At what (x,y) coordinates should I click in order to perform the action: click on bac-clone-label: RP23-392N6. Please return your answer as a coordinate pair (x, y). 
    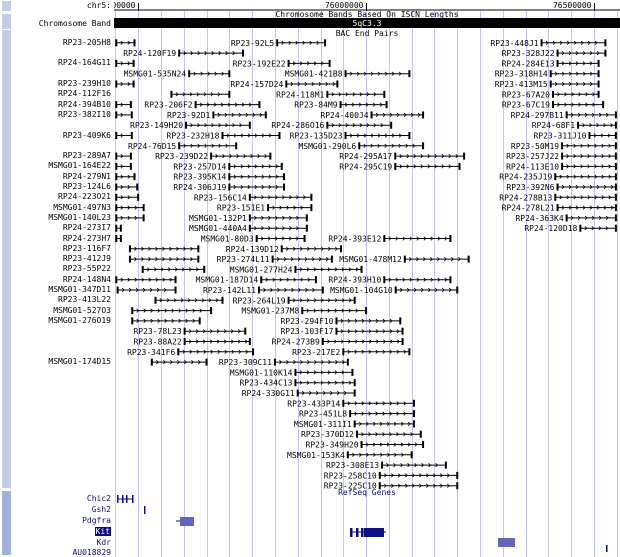
    Looking at the image, I should click on (530, 187).